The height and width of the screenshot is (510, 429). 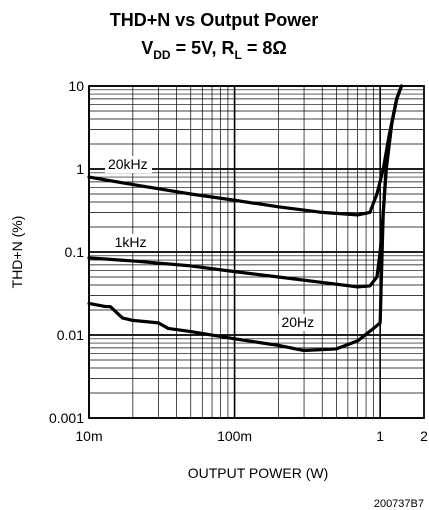 I want to click on series-label-20hz: 20Hz, so click(x=297, y=322).